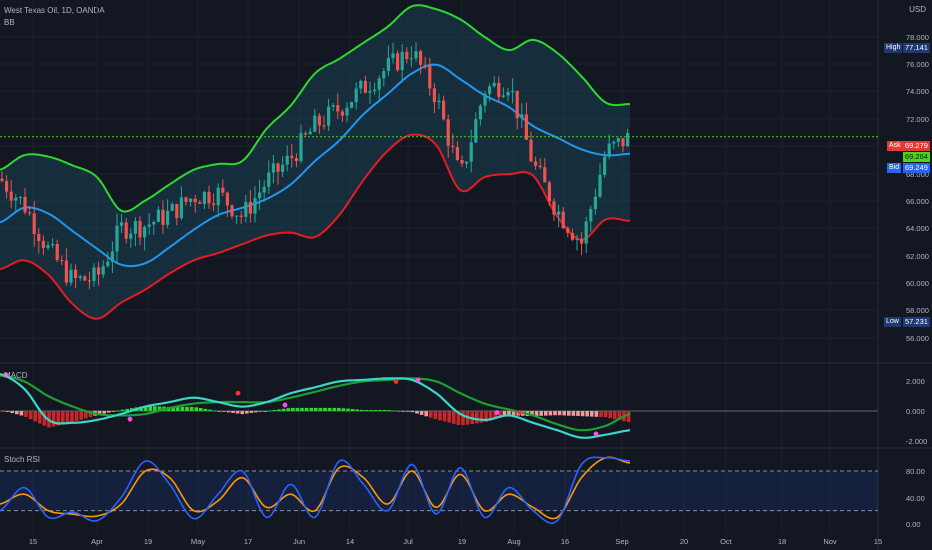 The width and height of the screenshot is (932, 550). I want to click on price-tick-label: 58.000, so click(917, 310).